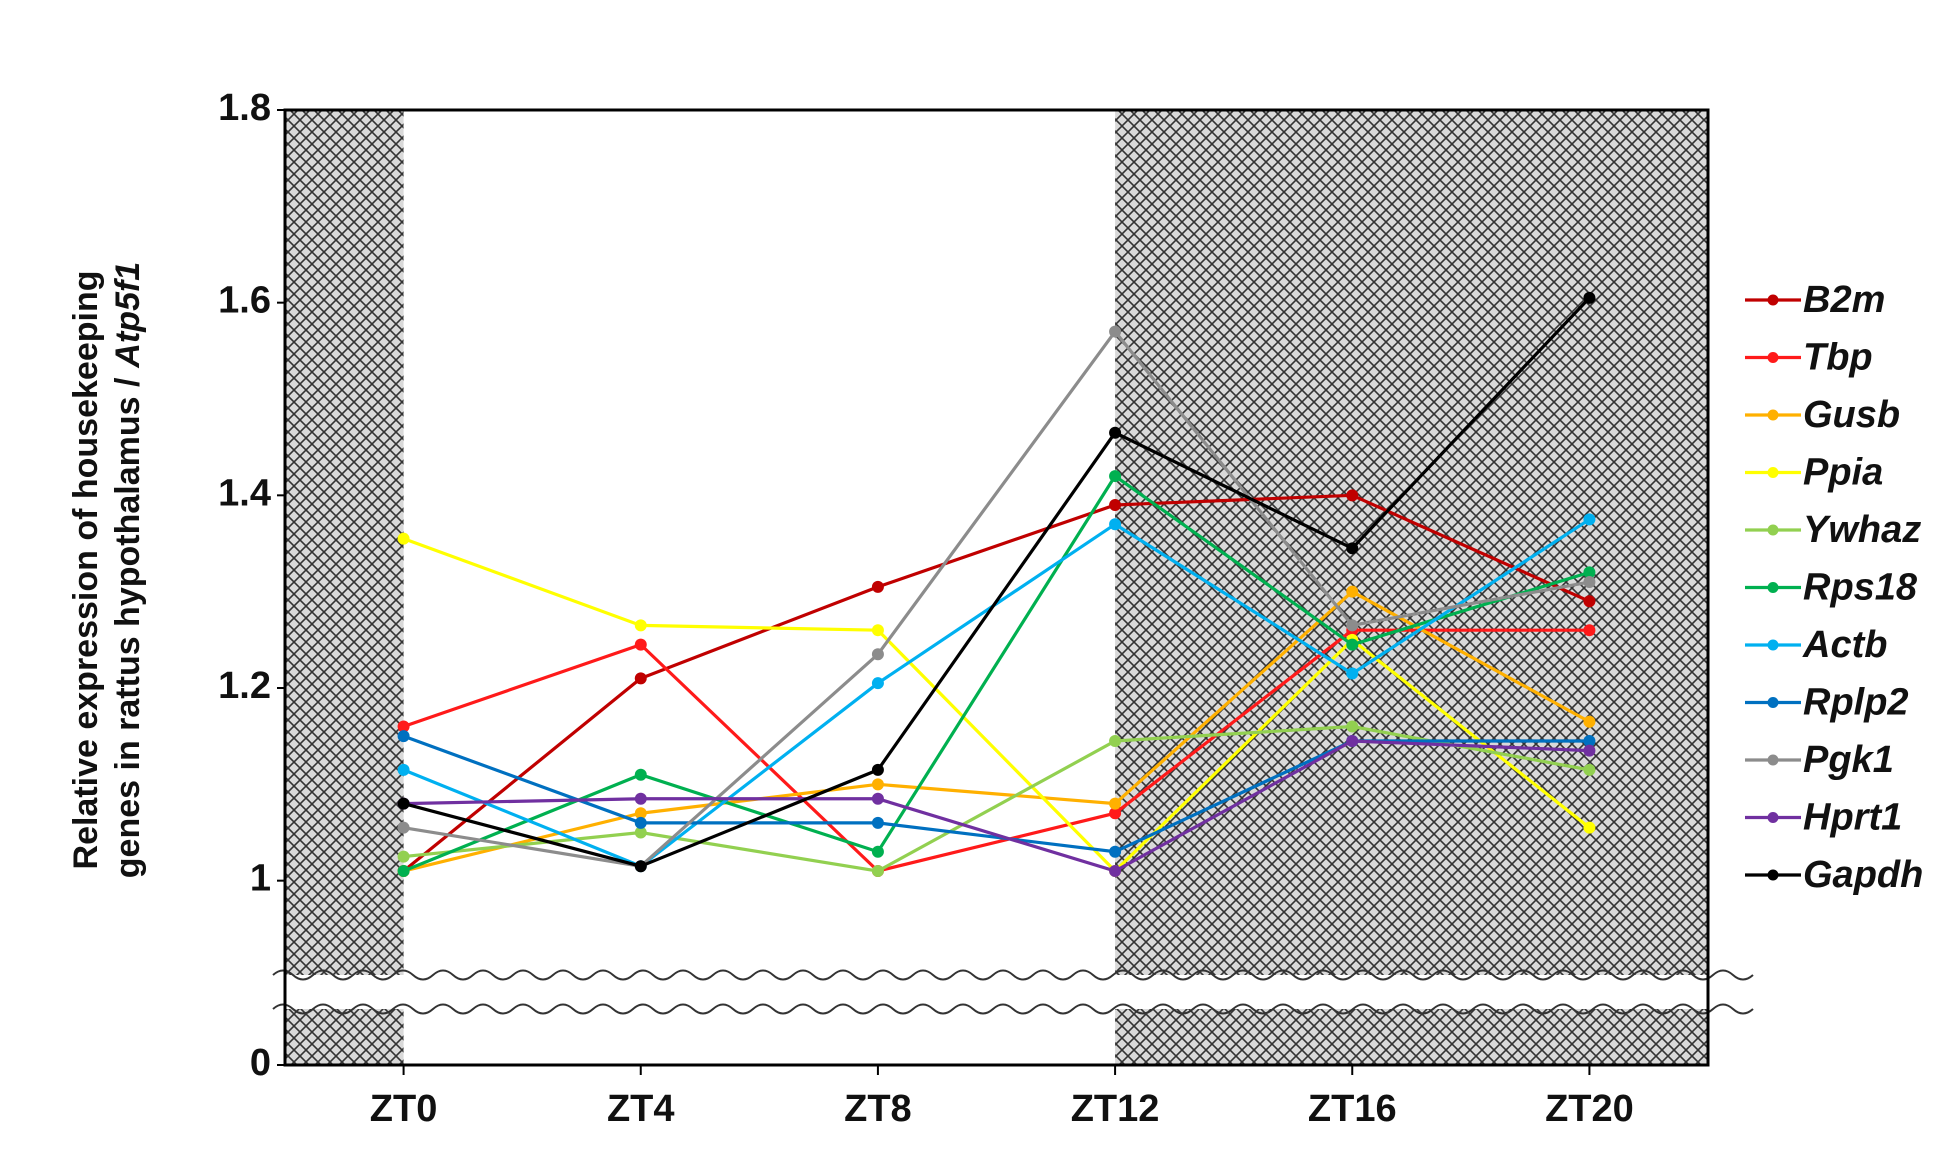 This screenshot has width=1954, height=1160. I want to click on legend-label: Gapdh, so click(1863, 875).